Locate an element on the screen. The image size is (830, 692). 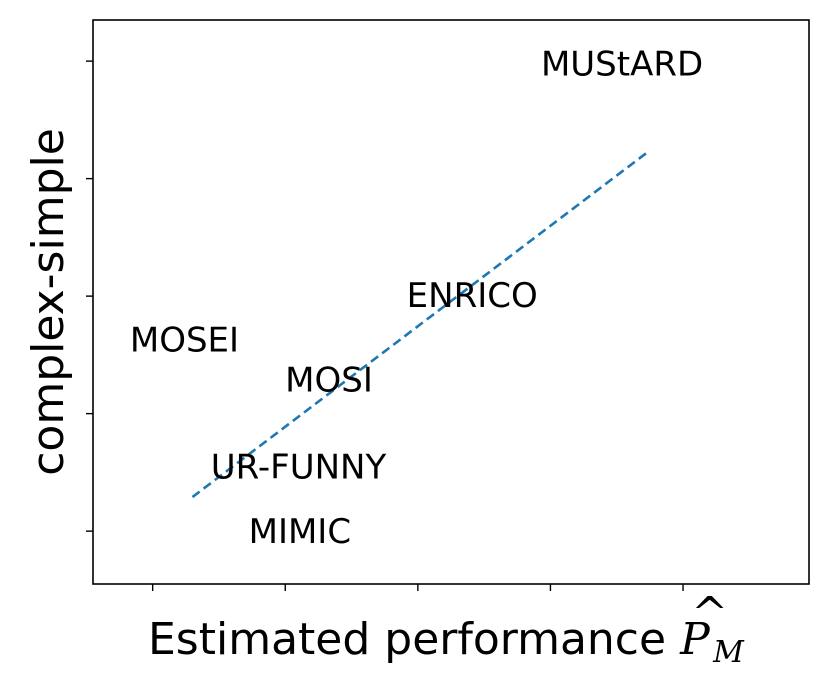
point-label-ur-funny: UR-FUNNY is located at coordinates (299, 468).